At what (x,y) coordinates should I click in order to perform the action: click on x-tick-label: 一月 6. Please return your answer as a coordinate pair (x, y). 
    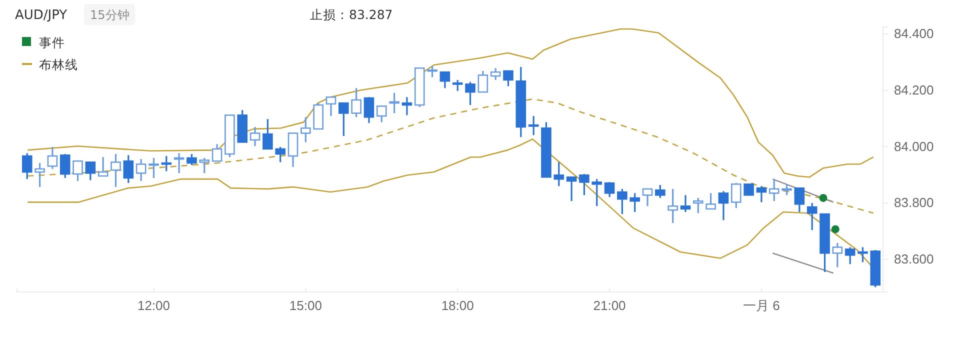
    Looking at the image, I should click on (761, 306).